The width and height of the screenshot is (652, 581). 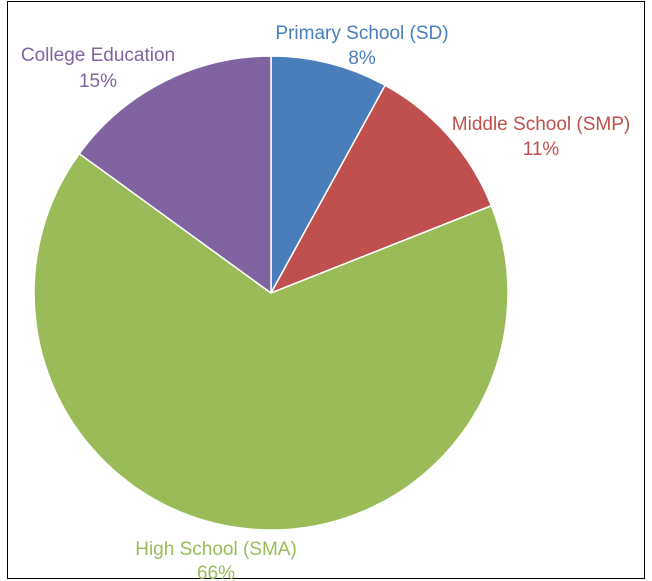 What do you see at coordinates (361, 33) in the screenshot?
I see `slice-label-primary-school: Primary School (SD)` at bounding box center [361, 33].